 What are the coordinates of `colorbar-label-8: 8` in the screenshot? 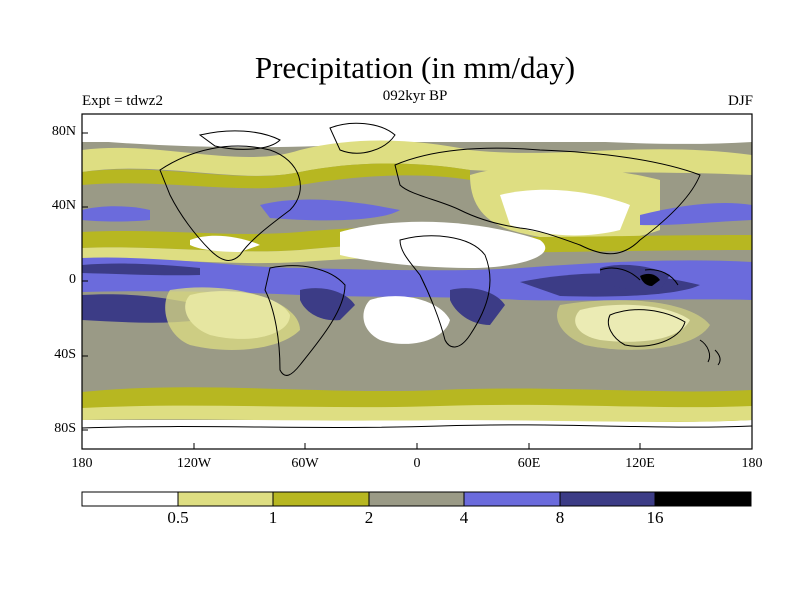 It's located at (560, 517).